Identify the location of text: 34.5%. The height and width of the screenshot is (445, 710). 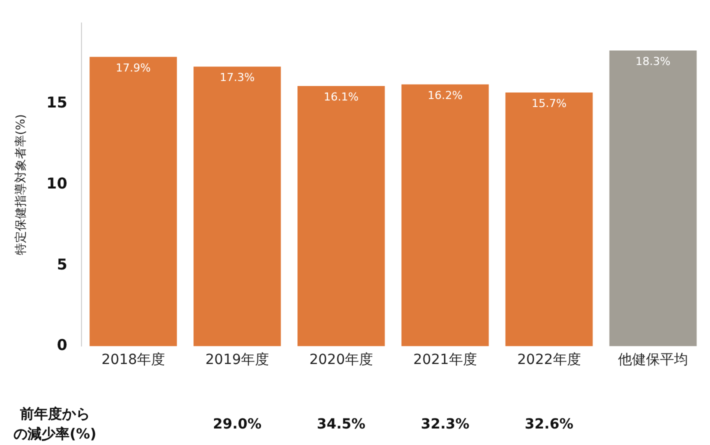
(341, 424).